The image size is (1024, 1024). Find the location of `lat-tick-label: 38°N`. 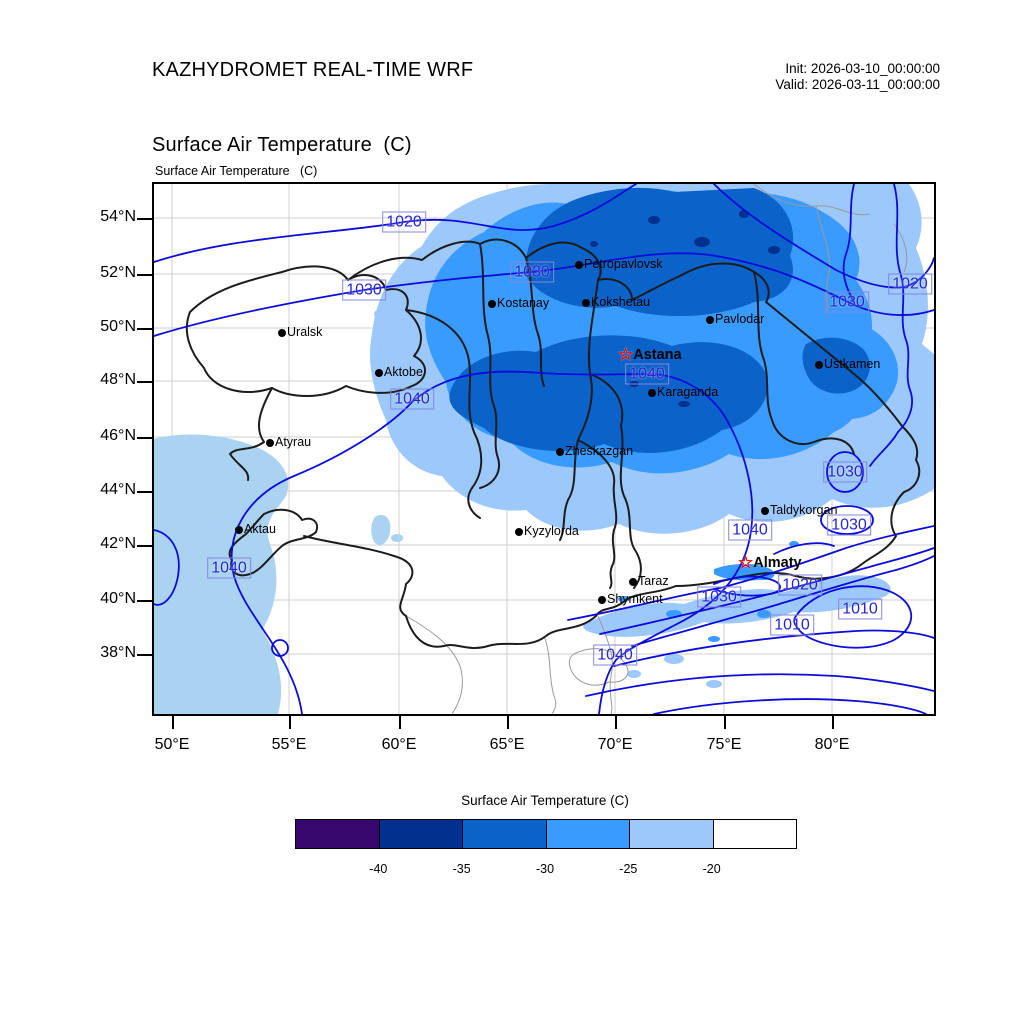

lat-tick-label: 38°N is located at coordinates (118, 652).